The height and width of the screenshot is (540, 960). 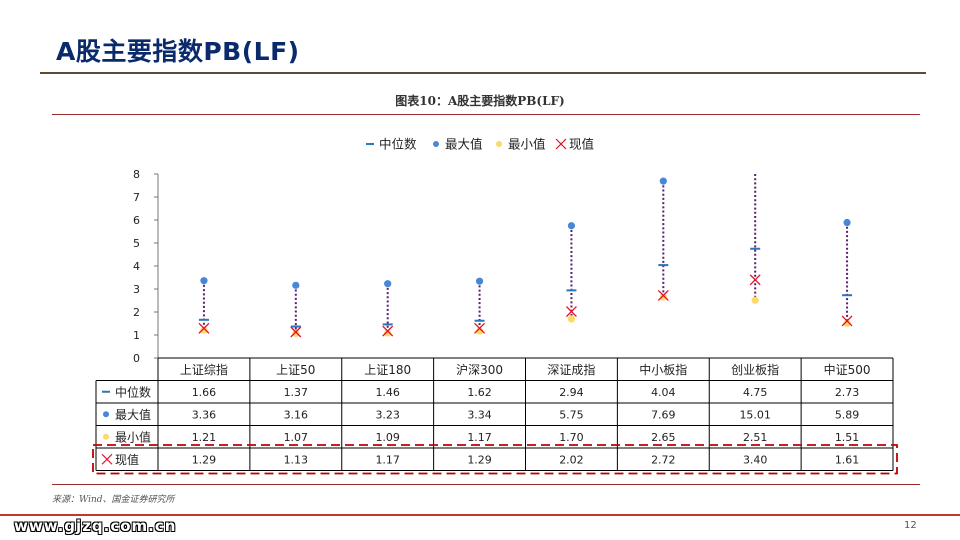 I want to click on y-tick-label: 5, so click(x=136, y=243).